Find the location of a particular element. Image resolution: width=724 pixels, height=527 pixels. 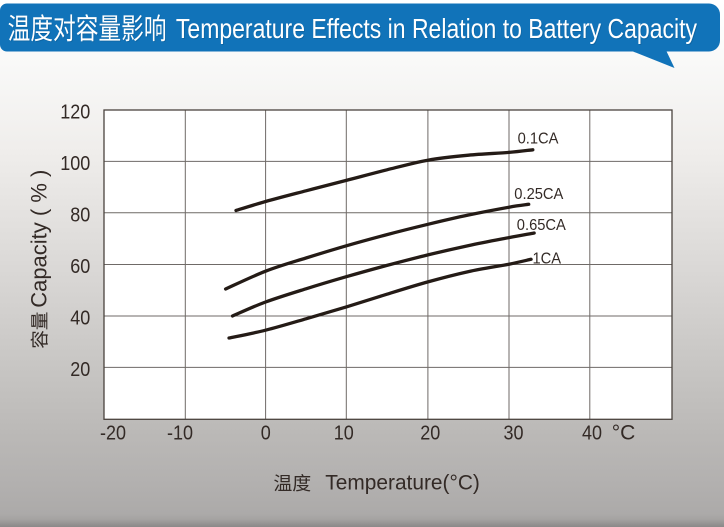

svg-text: Capacity ( % ) is located at coordinates (38, 239).